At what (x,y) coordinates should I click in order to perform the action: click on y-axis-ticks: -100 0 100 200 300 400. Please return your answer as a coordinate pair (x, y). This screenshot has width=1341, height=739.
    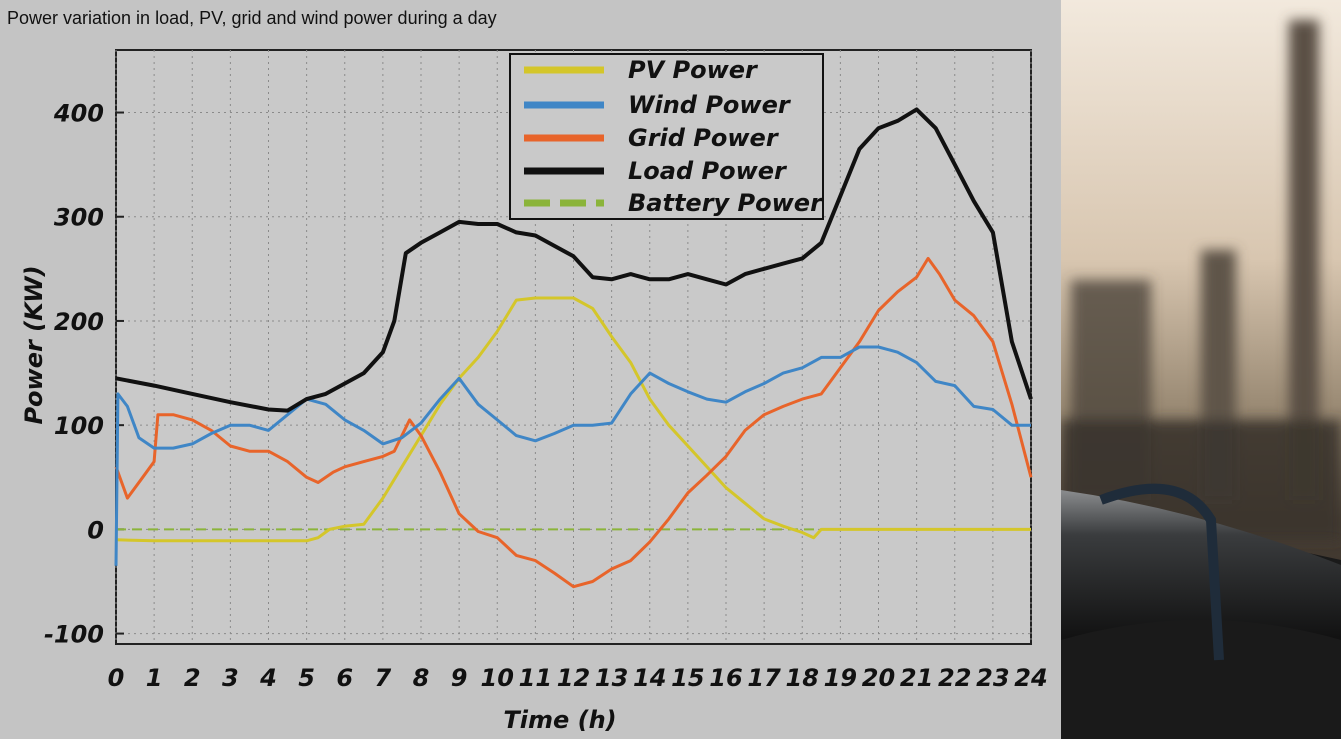
    Looking at the image, I should click on (84, 374).